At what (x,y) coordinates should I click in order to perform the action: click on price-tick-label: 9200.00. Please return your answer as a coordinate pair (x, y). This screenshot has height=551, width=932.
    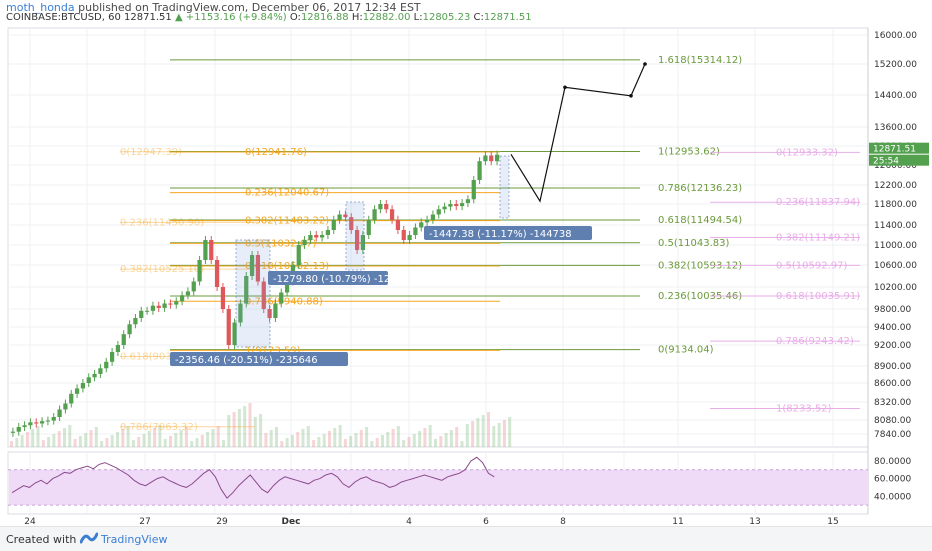
    Looking at the image, I should click on (892, 346).